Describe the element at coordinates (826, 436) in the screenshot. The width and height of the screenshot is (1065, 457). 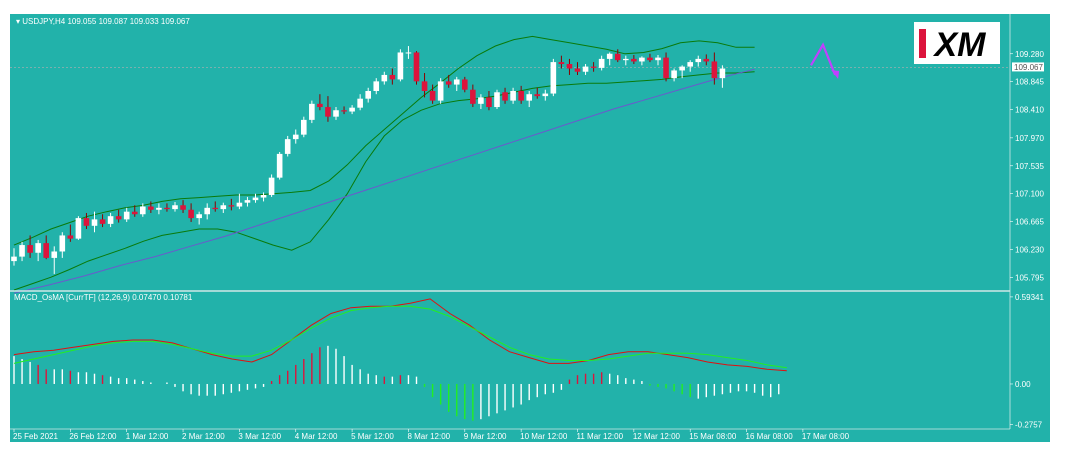
I see `time-tick-label: 17 Mar 08:00` at that location.